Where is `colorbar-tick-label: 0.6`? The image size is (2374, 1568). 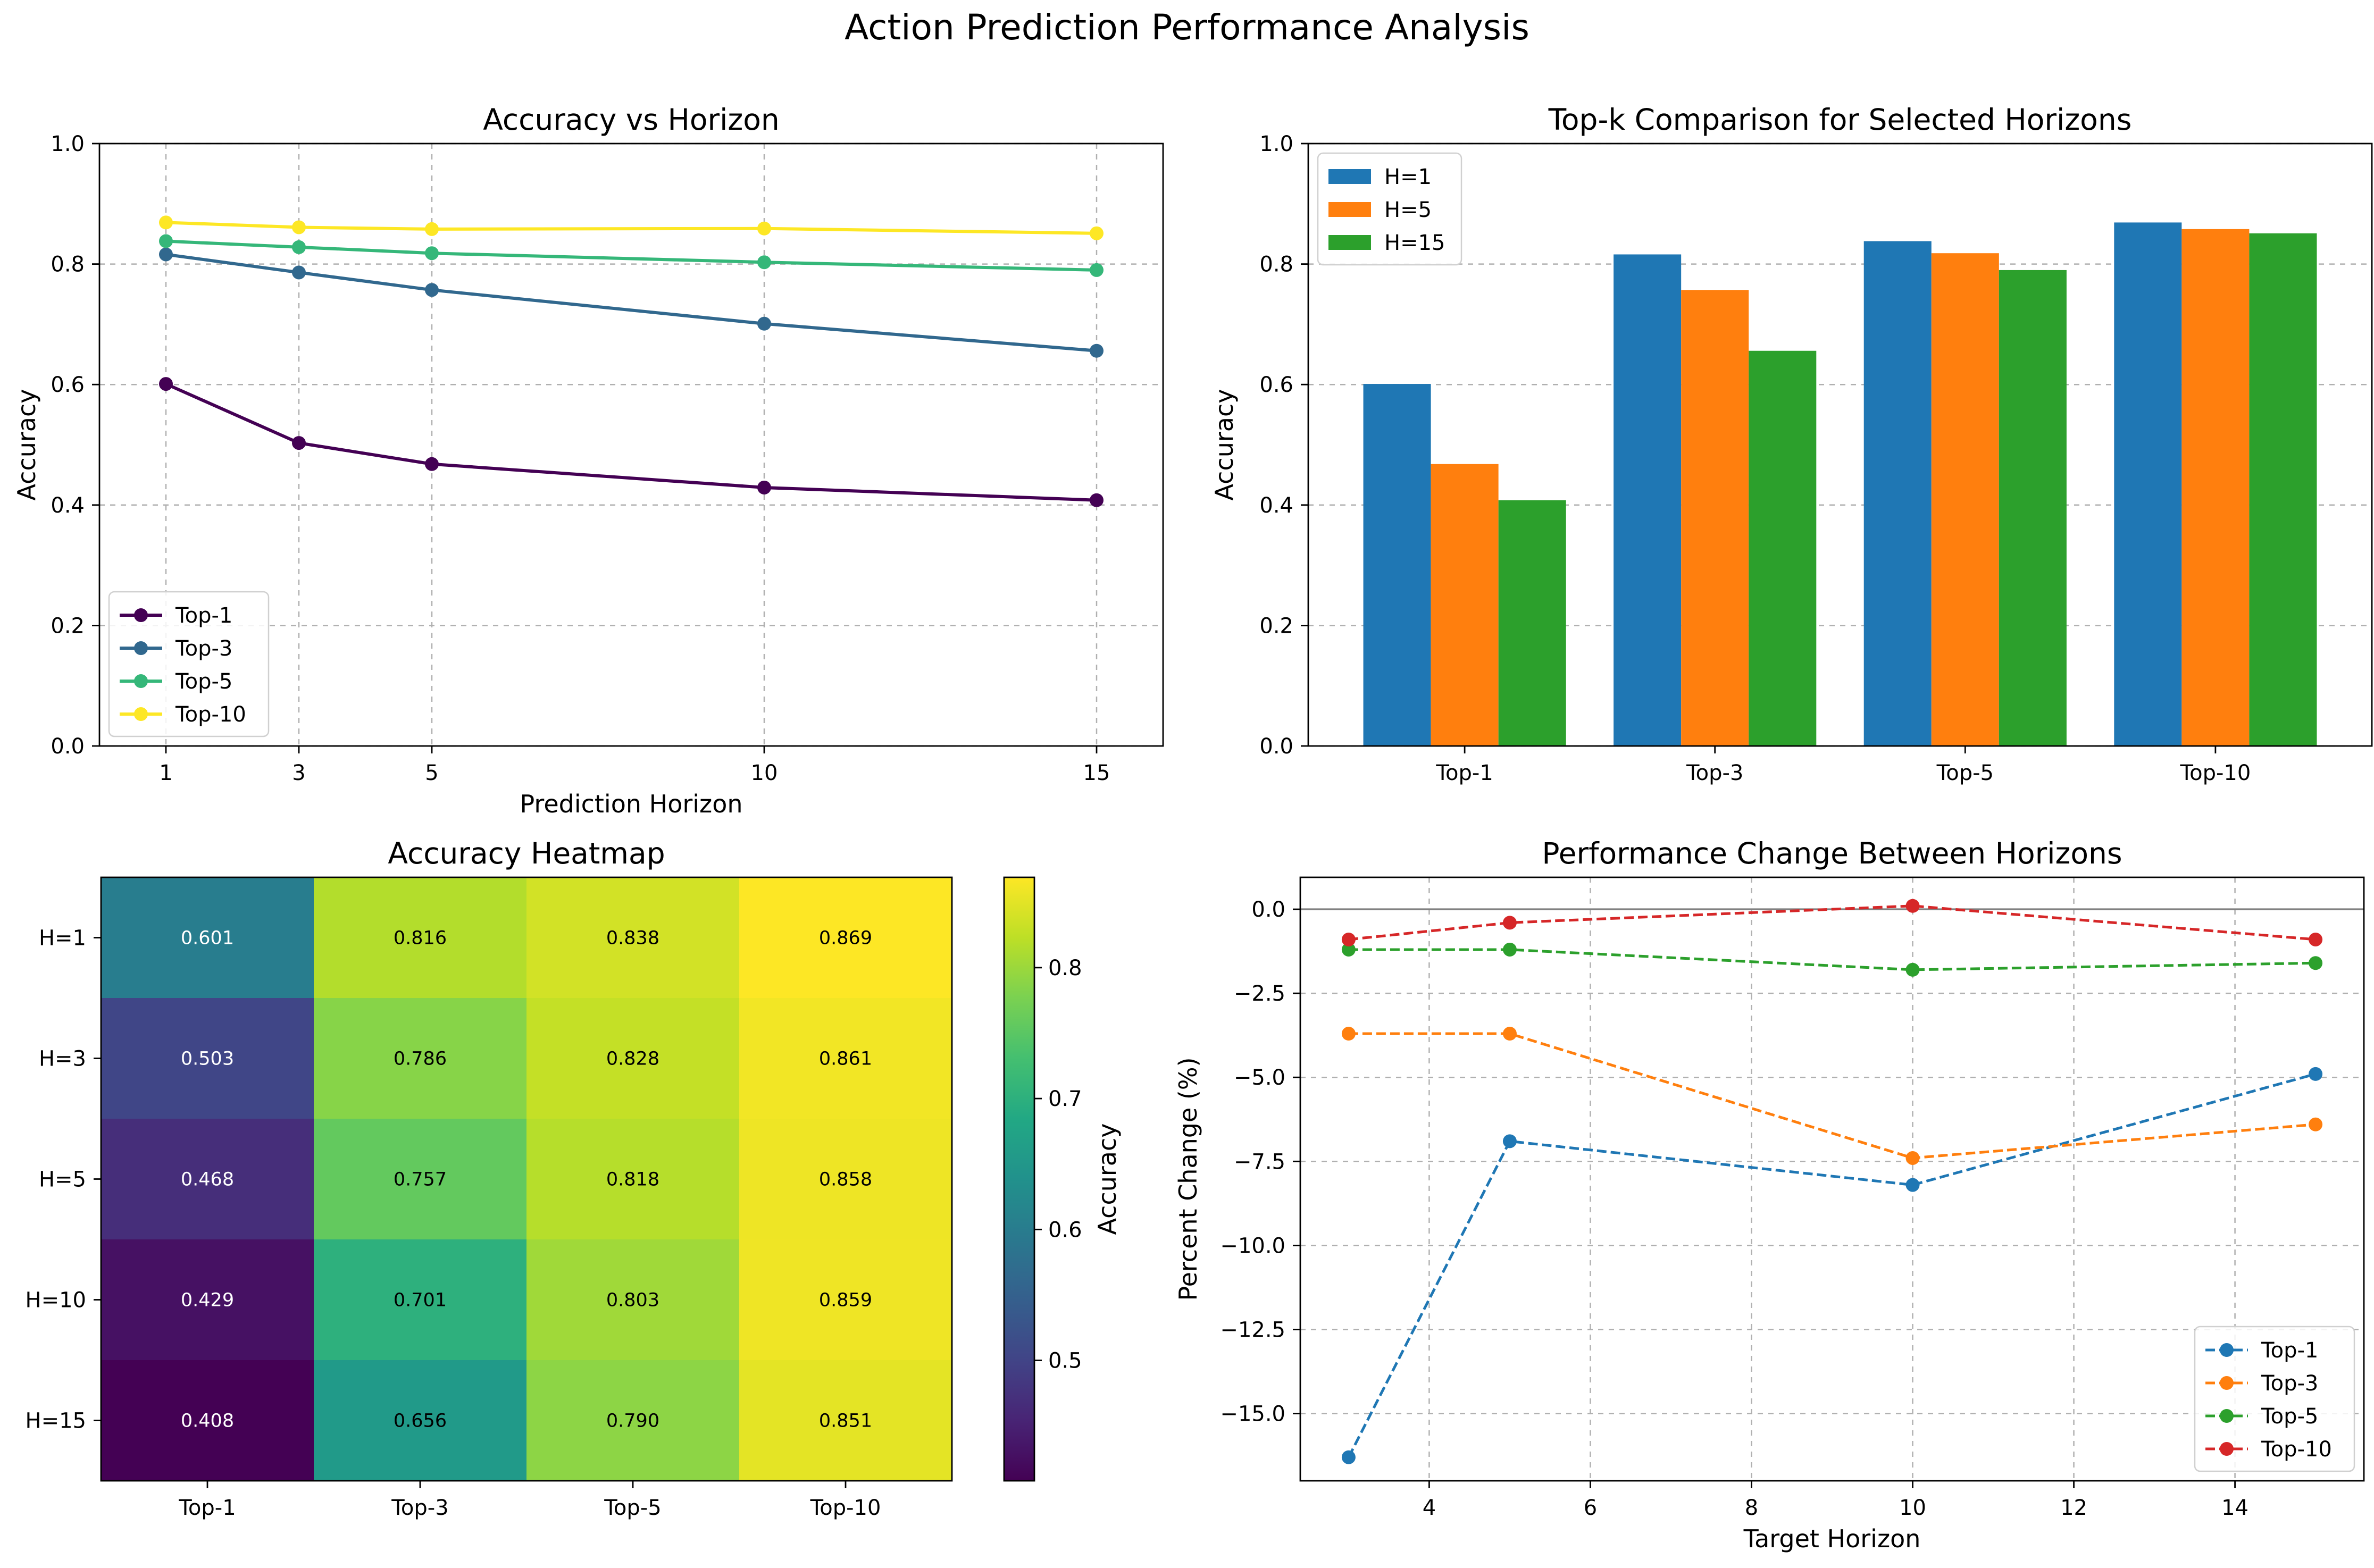 colorbar-tick-label: 0.6 is located at coordinates (1065, 1230).